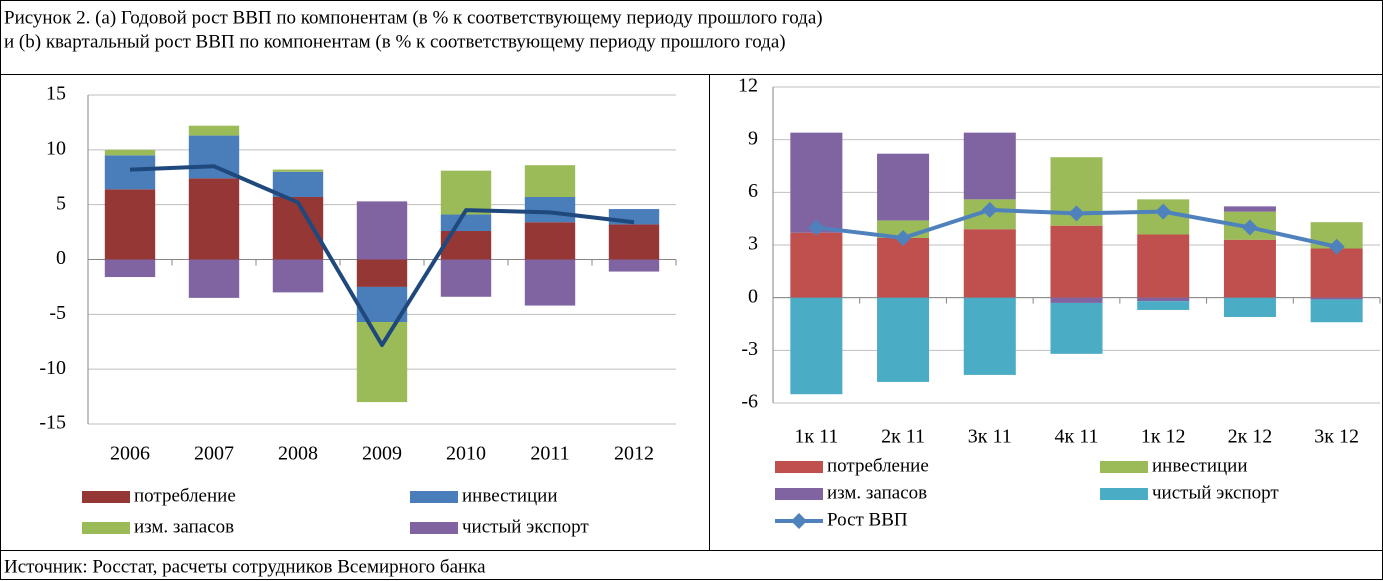 This screenshot has height=581, width=1383. I want to click on y-tick-label: -10, so click(52, 368).